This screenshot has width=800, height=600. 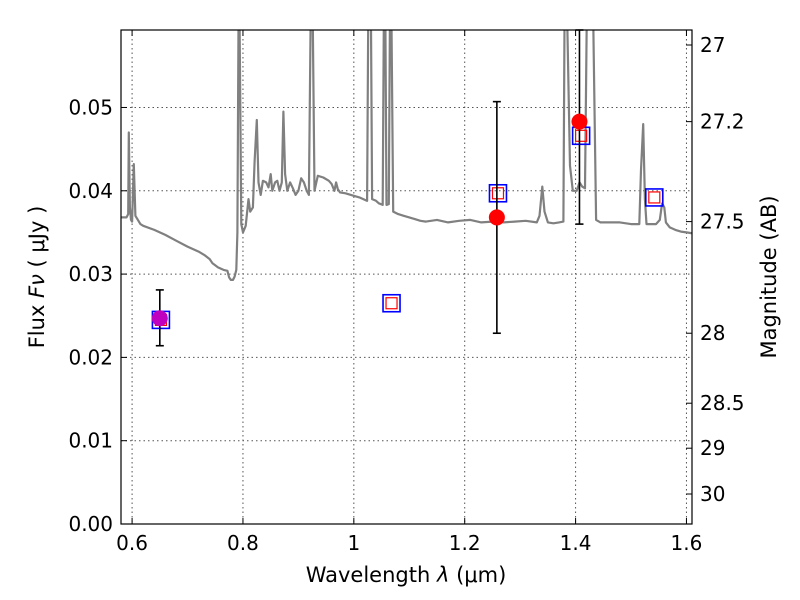 I want to click on y-tick-label: 0.03, so click(x=90, y=274).